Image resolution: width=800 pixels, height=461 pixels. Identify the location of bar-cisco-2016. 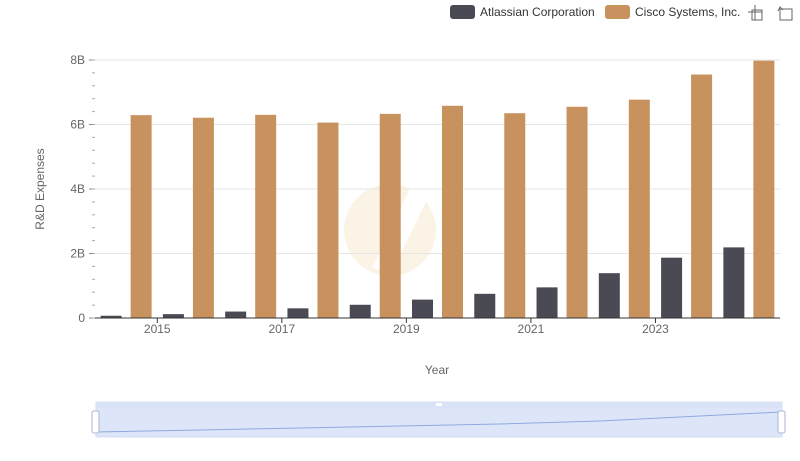
(266, 216).